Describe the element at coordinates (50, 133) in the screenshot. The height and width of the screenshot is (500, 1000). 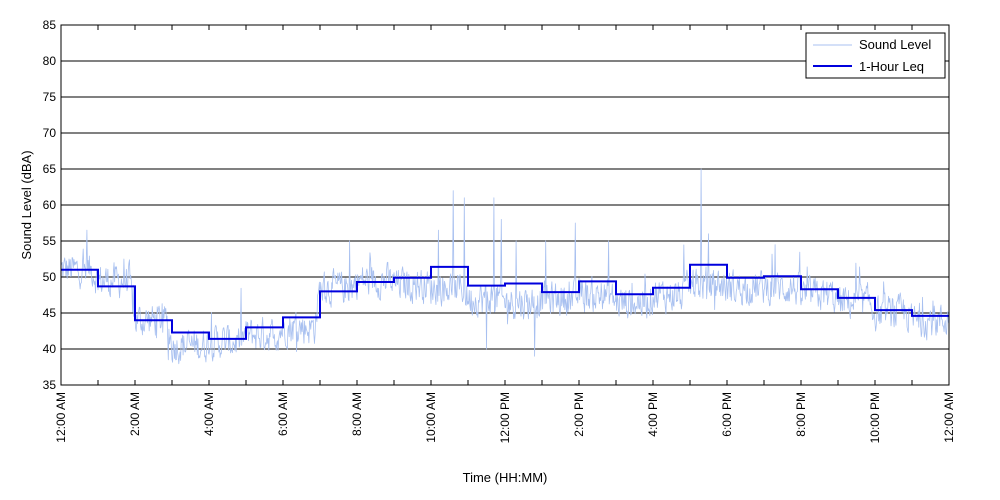
I see `y-tick-label: 70` at that location.